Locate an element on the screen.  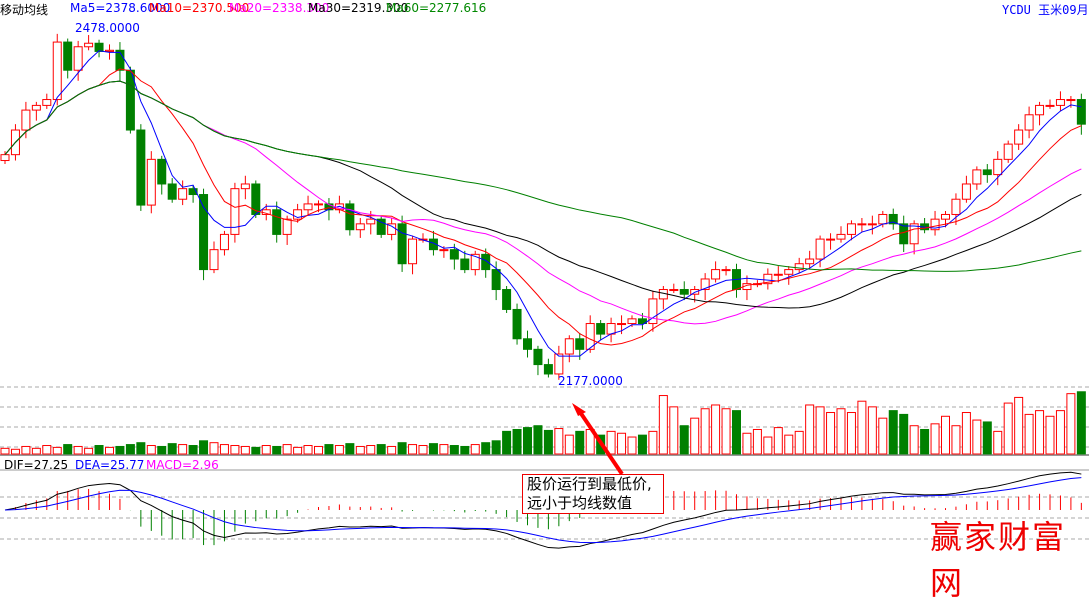
dif-value: DIF=27.25 is located at coordinates (36, 465).